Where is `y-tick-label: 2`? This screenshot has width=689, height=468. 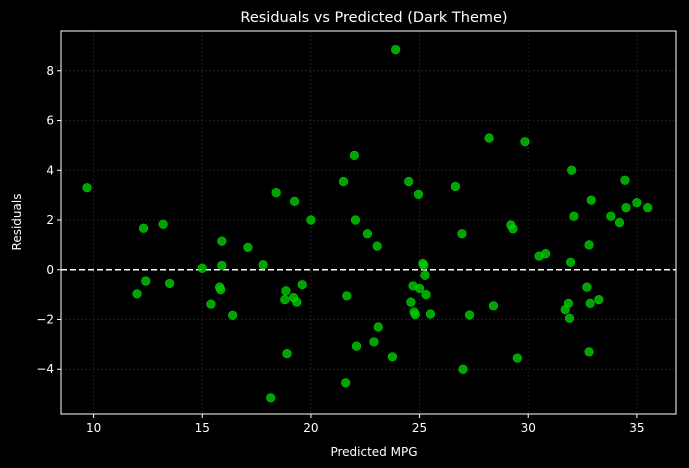
y-tick-label: 2 is located at coordinates (50, 220).